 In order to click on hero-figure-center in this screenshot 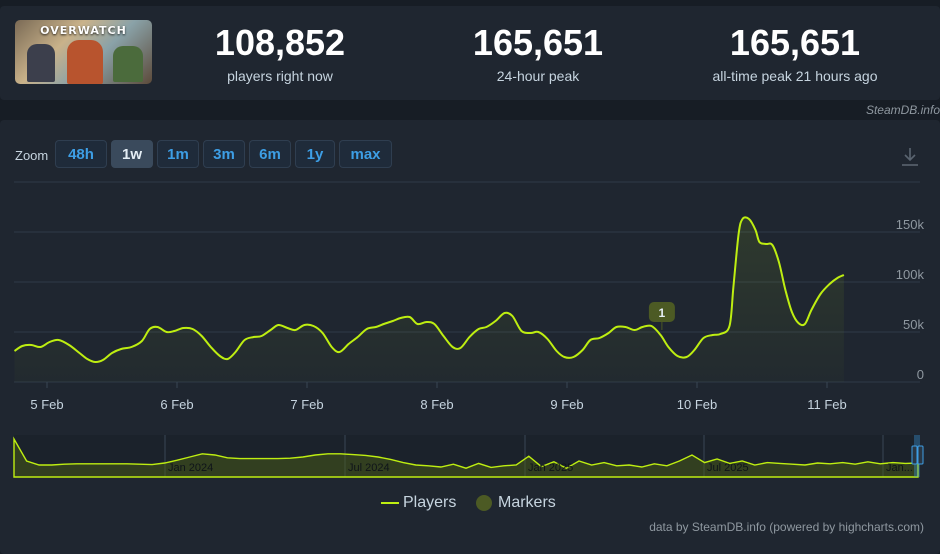, I will do `click(85, 62)`.